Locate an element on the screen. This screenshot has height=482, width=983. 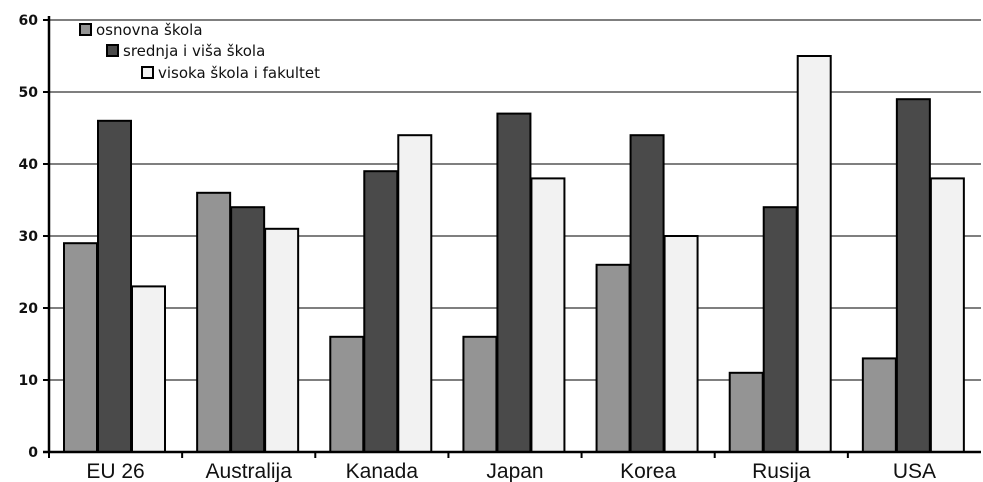
y-tick-label: 30 is located at coordinates (29, 237).